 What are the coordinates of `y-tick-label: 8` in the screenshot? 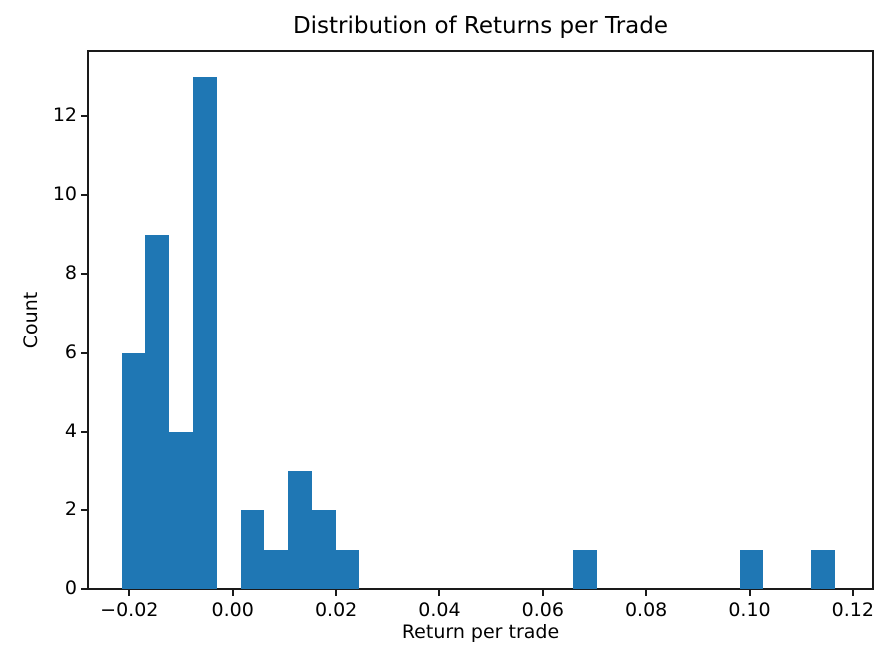 It's located at (70, 272).